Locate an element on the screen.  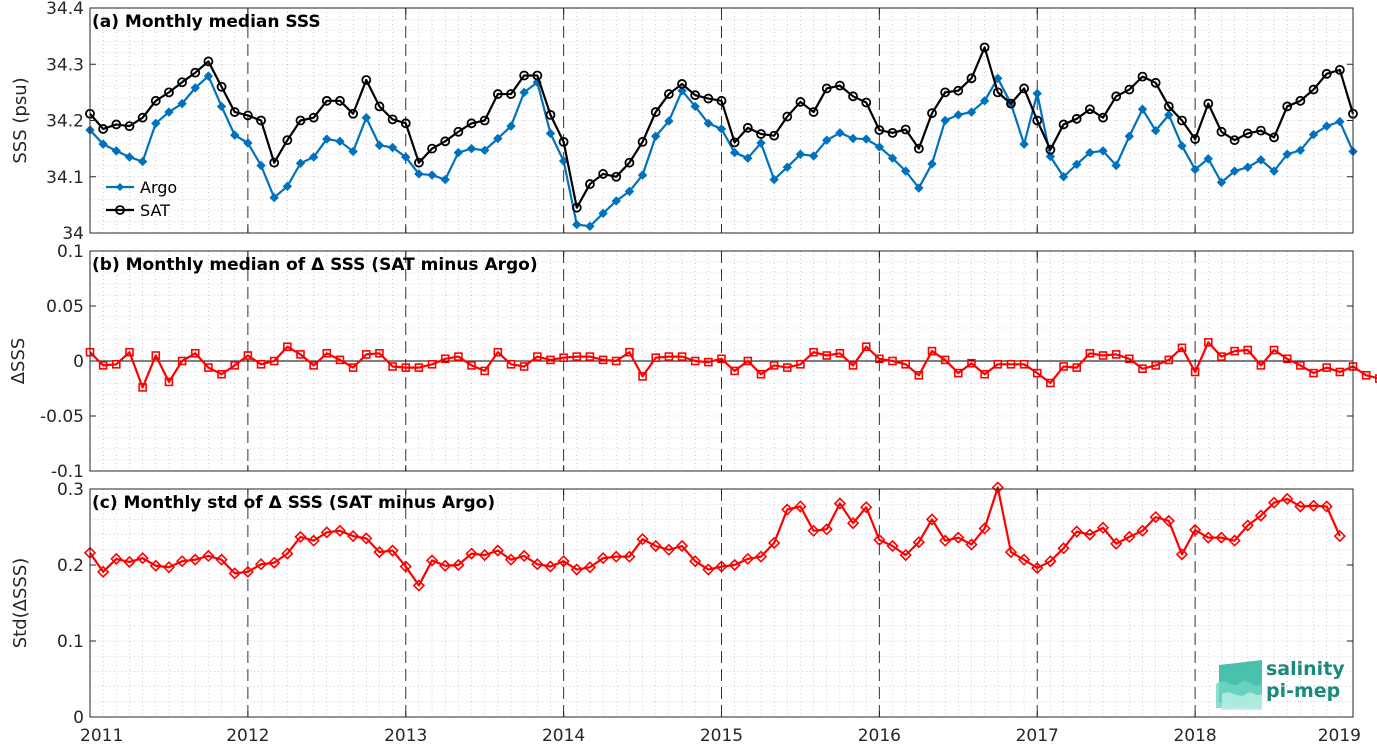
legend: Argo SAT is located at coordinates (141, 199).